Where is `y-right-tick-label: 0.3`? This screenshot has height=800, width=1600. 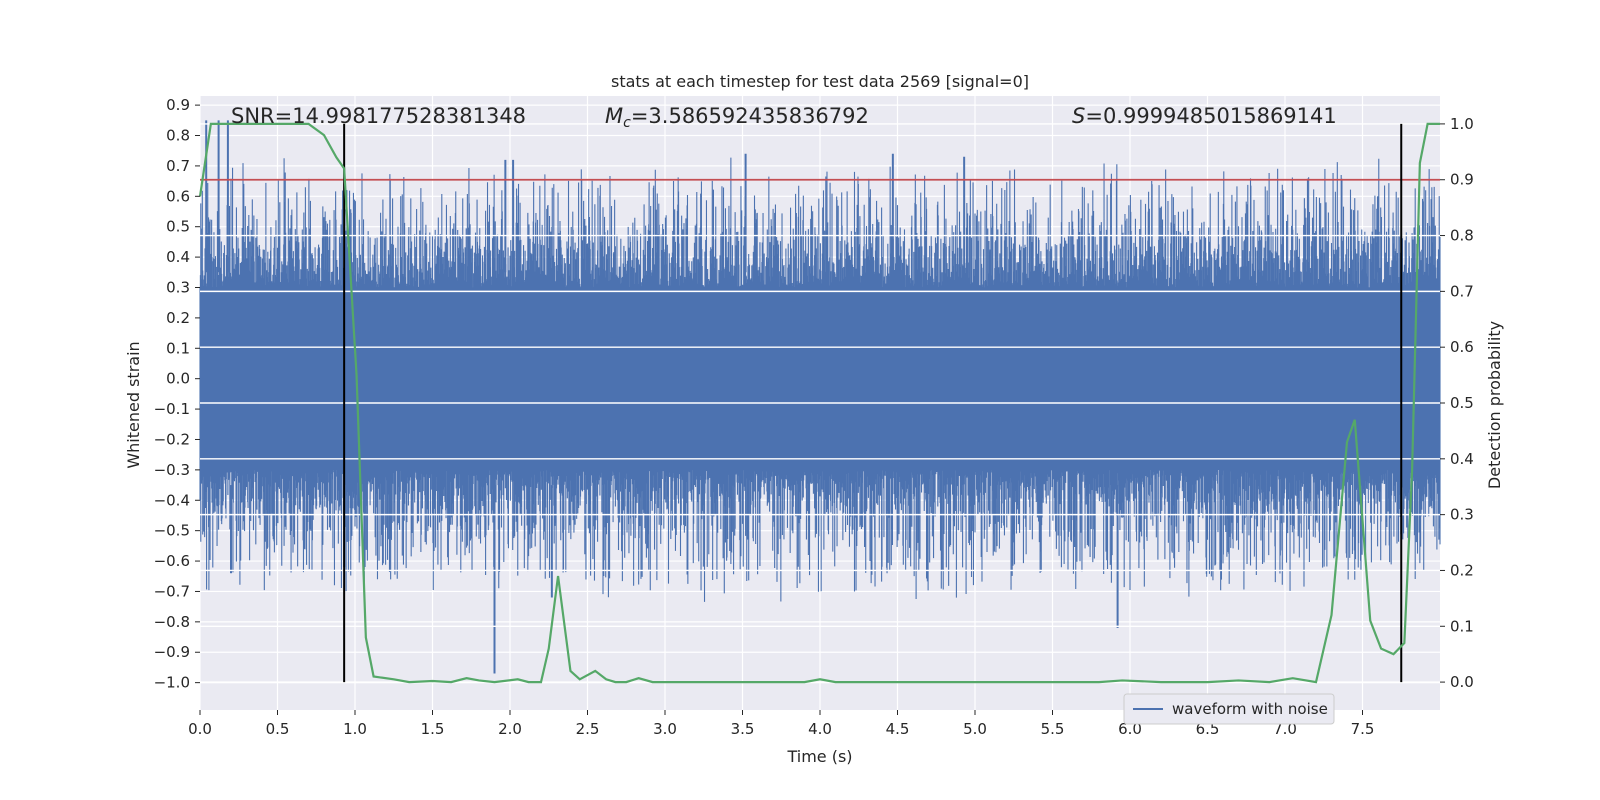
y-right-tick-label: 0.3 is located at coordinates (1462, 515).